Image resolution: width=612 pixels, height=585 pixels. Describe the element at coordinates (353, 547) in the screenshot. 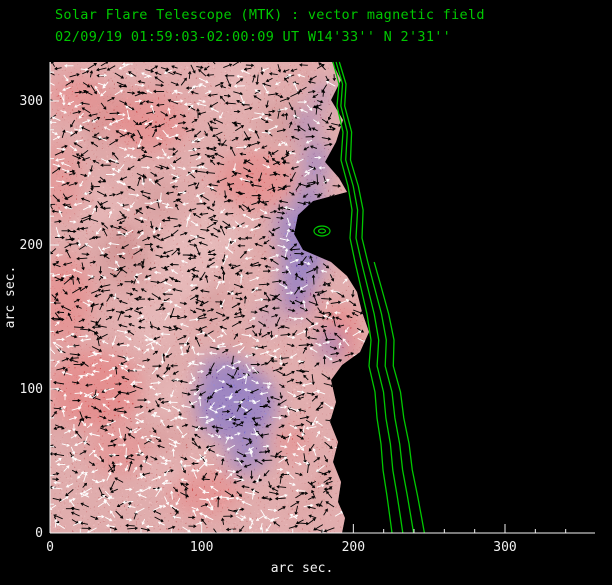

I see `x-tick-label: 200` at that location.